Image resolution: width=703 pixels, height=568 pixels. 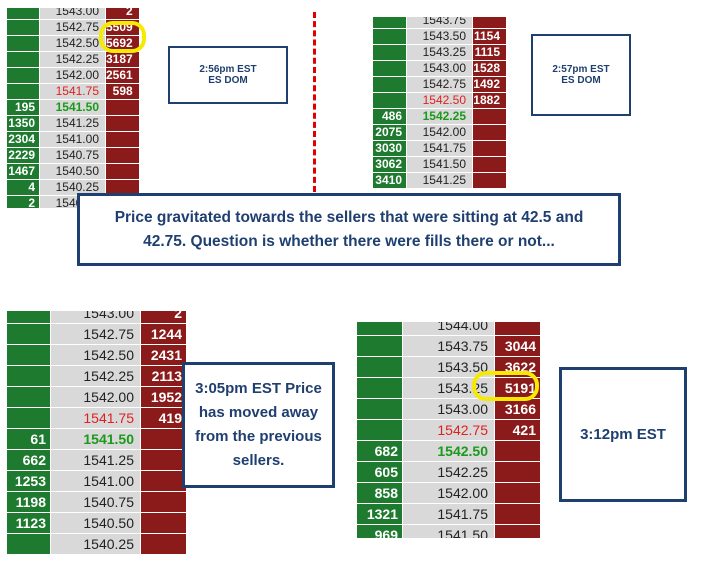 I want to click on ask-size: 1882, so click(x=489, y=100).